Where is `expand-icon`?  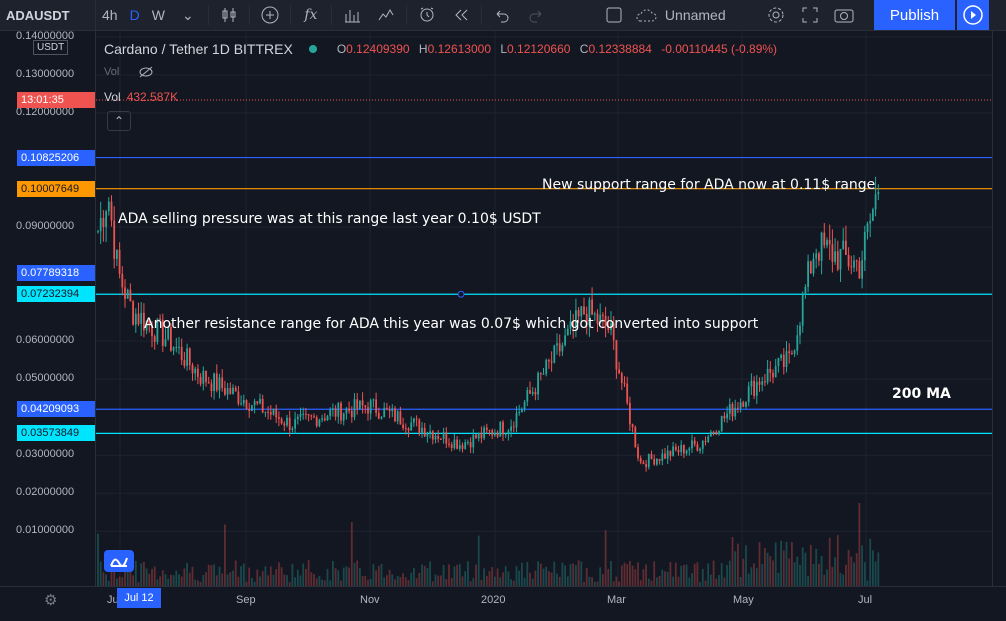 expand-icon is located at coordinates (810, 15).